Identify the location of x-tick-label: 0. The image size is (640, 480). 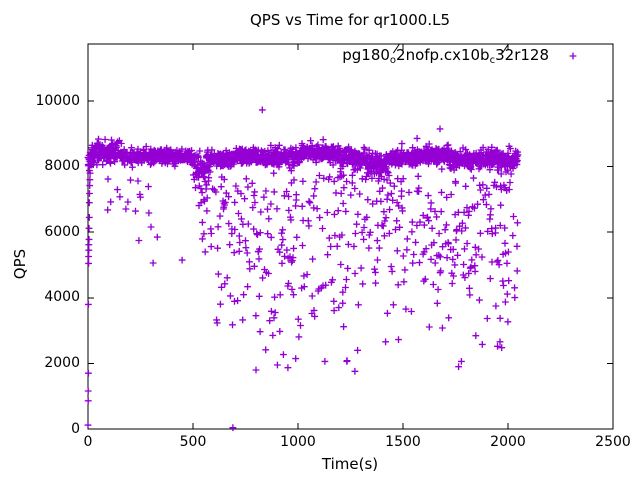
(88, 442).